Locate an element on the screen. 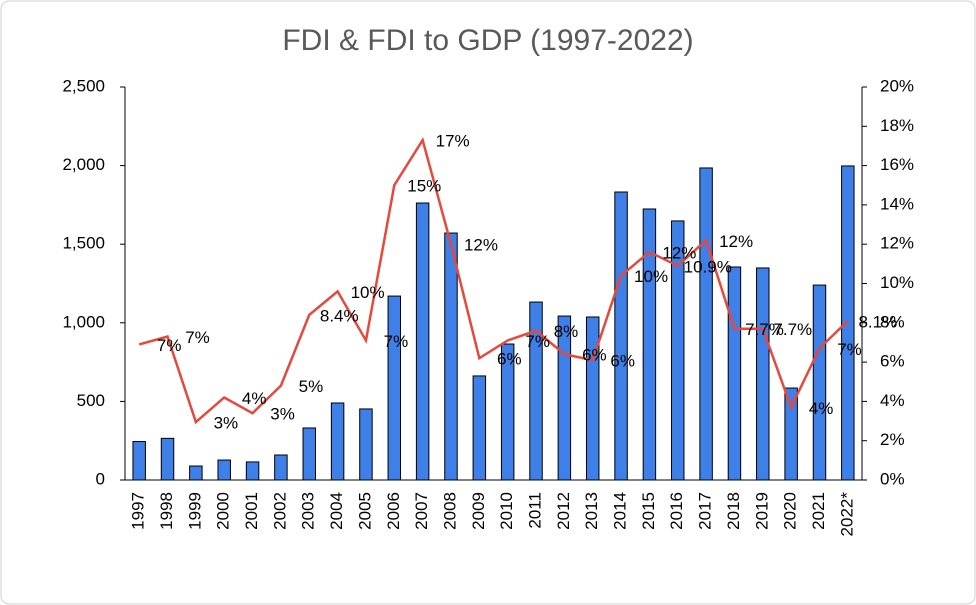  x-tick-label: 2008 is located at coordinates (449, 511).